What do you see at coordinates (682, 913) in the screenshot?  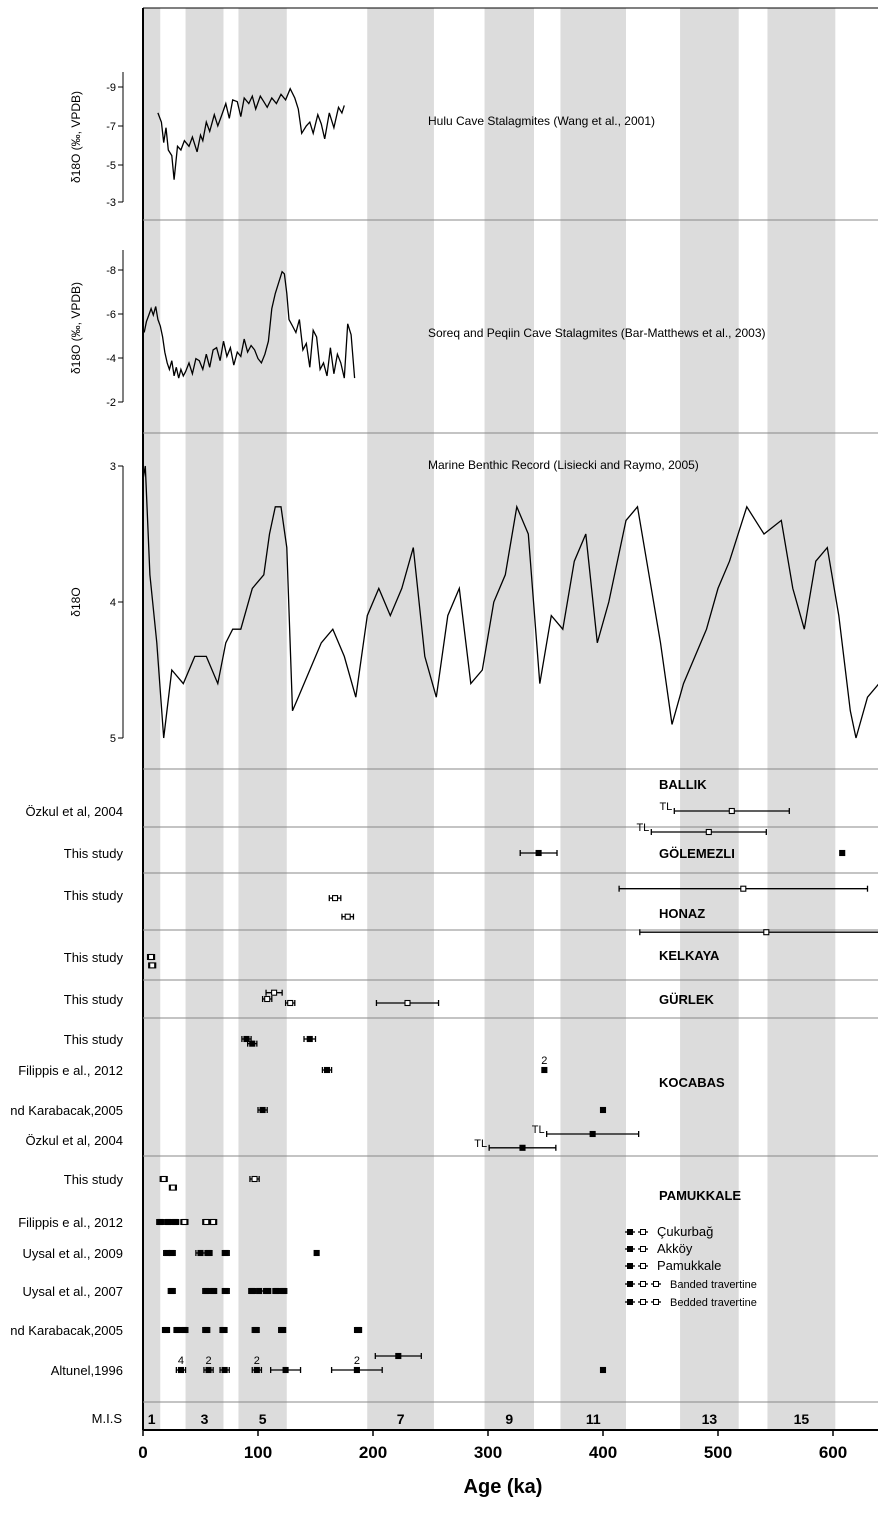 I see `site-name: HONAZ` at bounding box center [682, 913].